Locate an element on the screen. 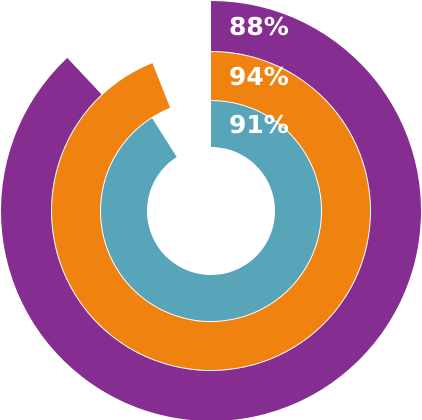 The height and width of the screenshot is (420, 422). ring-label-middle: 94% is located at coordinates (259, 76).